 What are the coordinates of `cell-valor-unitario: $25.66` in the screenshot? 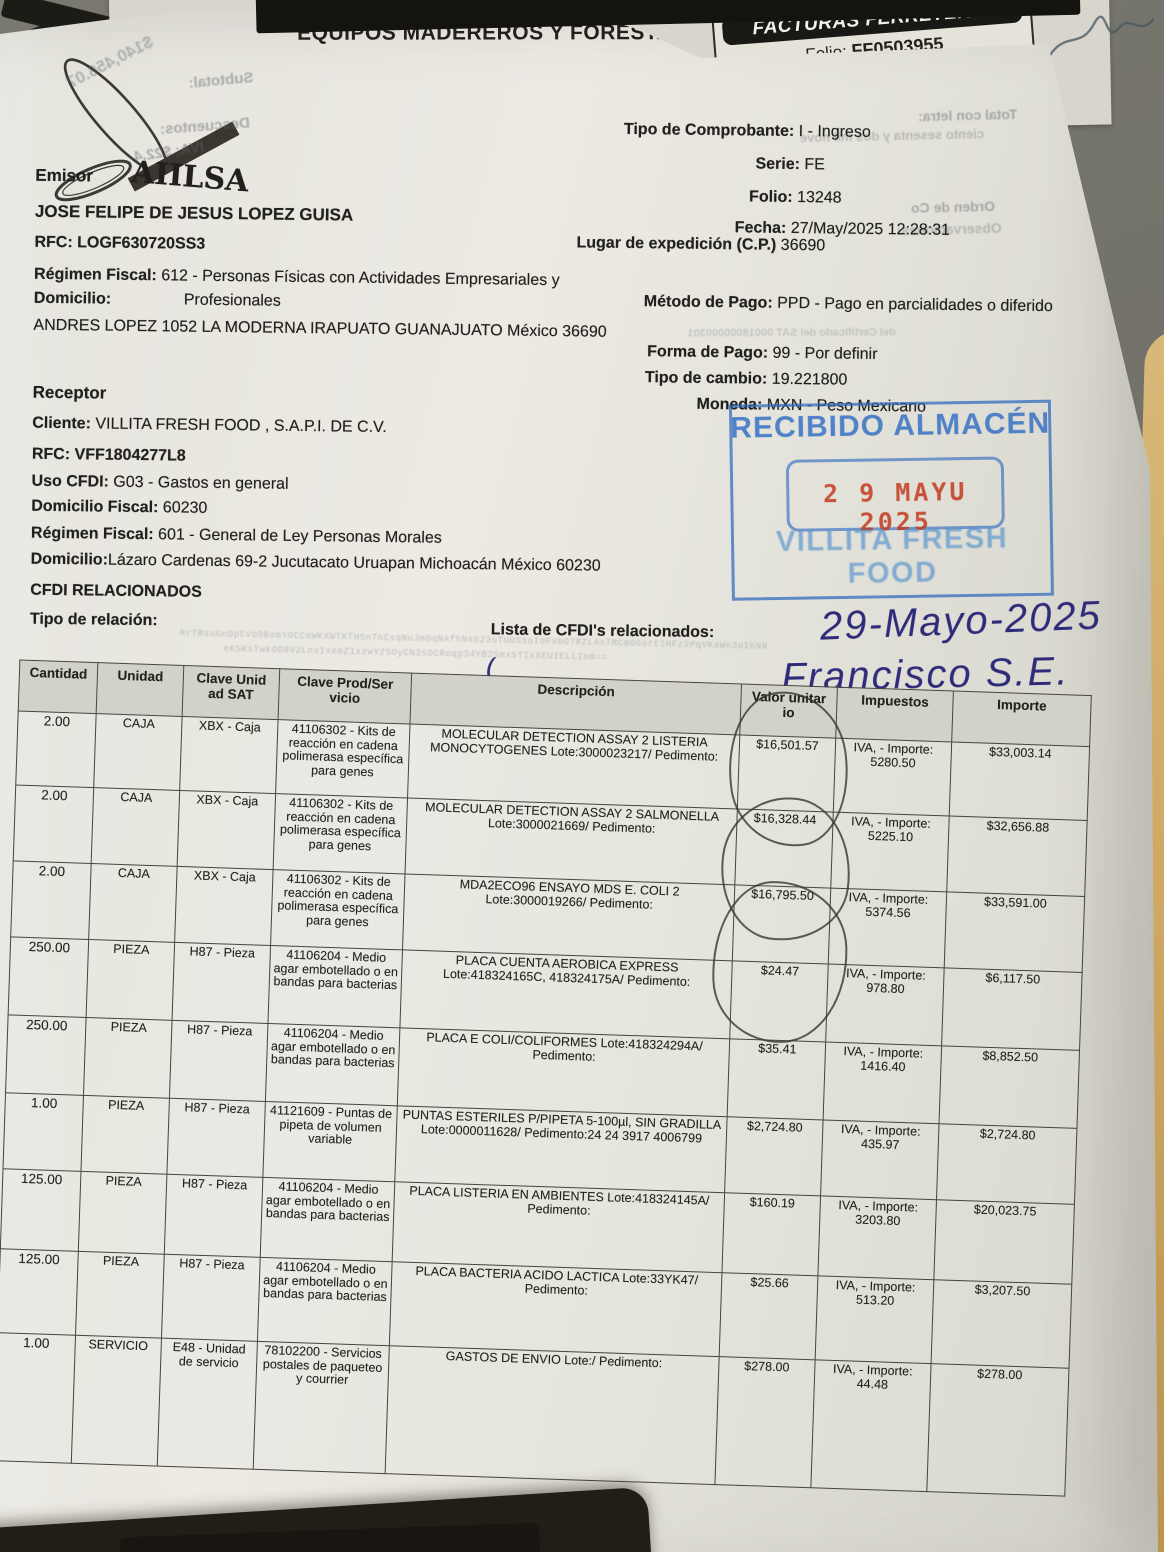 It's located at (768, 1316).